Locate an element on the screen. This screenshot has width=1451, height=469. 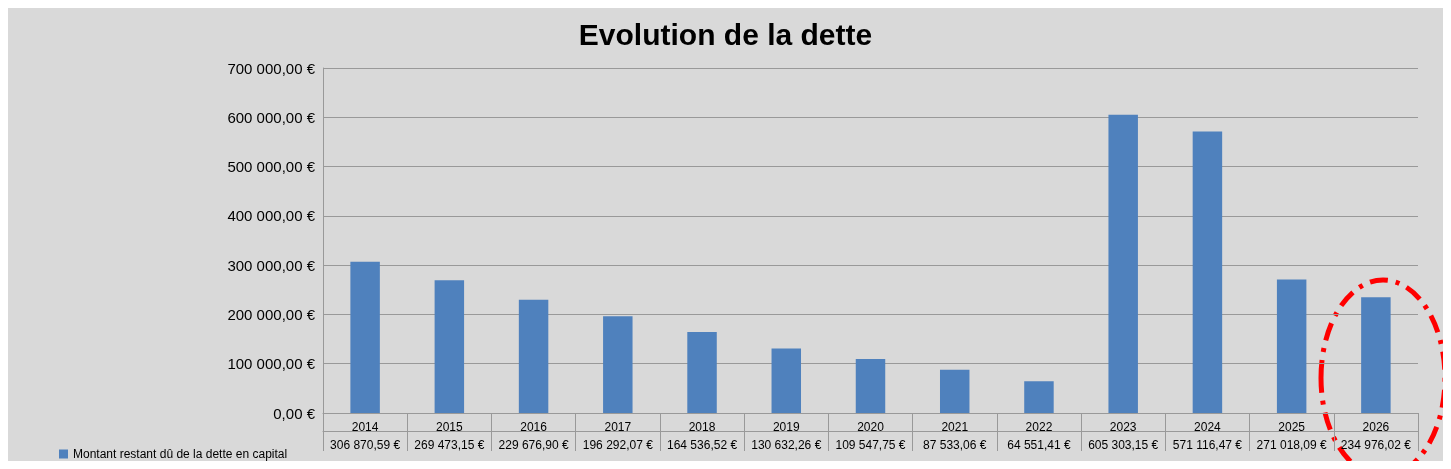
x-tick-label: 2021 is located at coordinates (955, 427).